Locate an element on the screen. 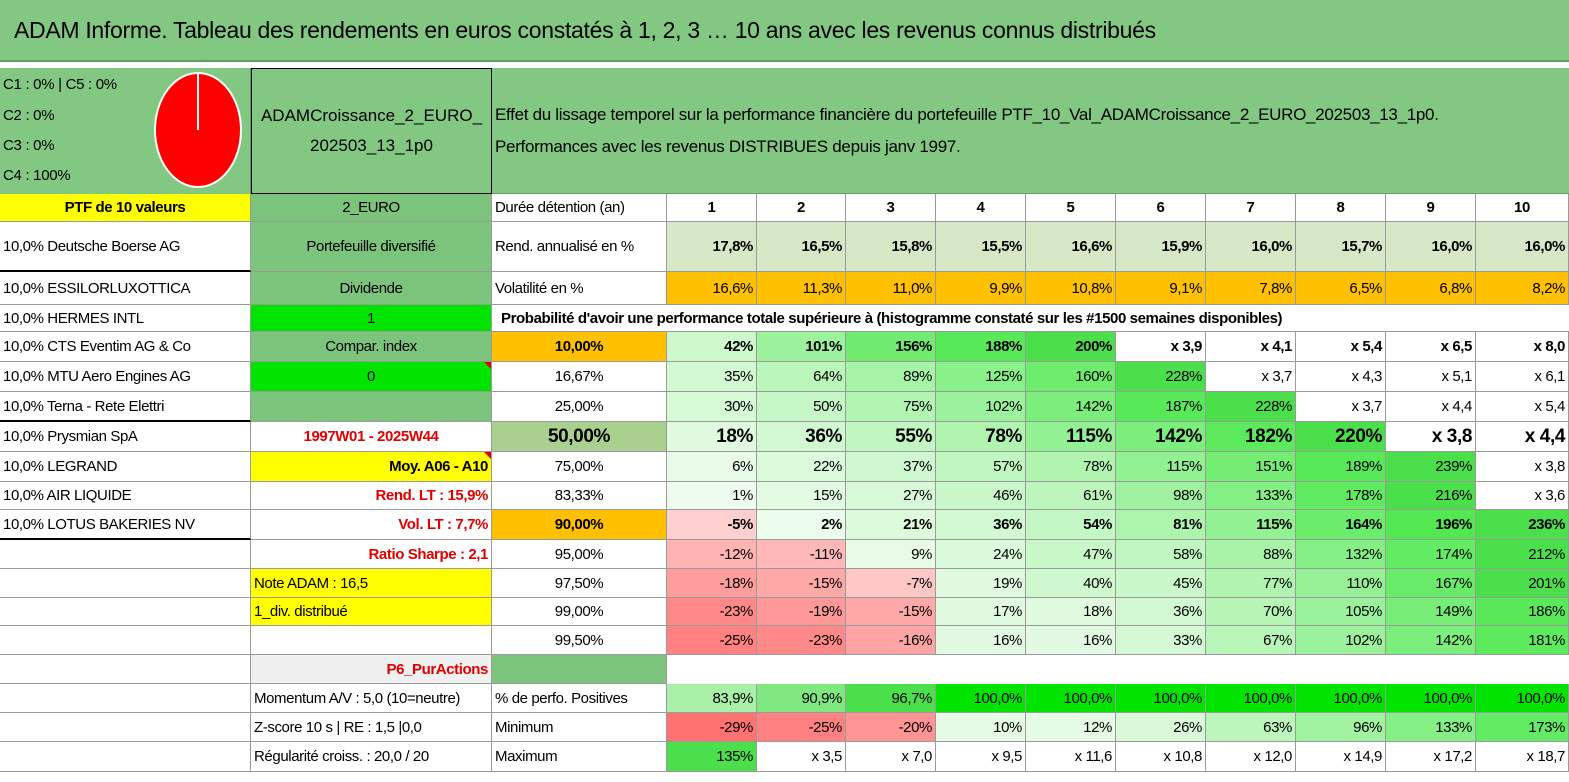  legend-line: C3 : 0% is located at coordinates (29, 145).